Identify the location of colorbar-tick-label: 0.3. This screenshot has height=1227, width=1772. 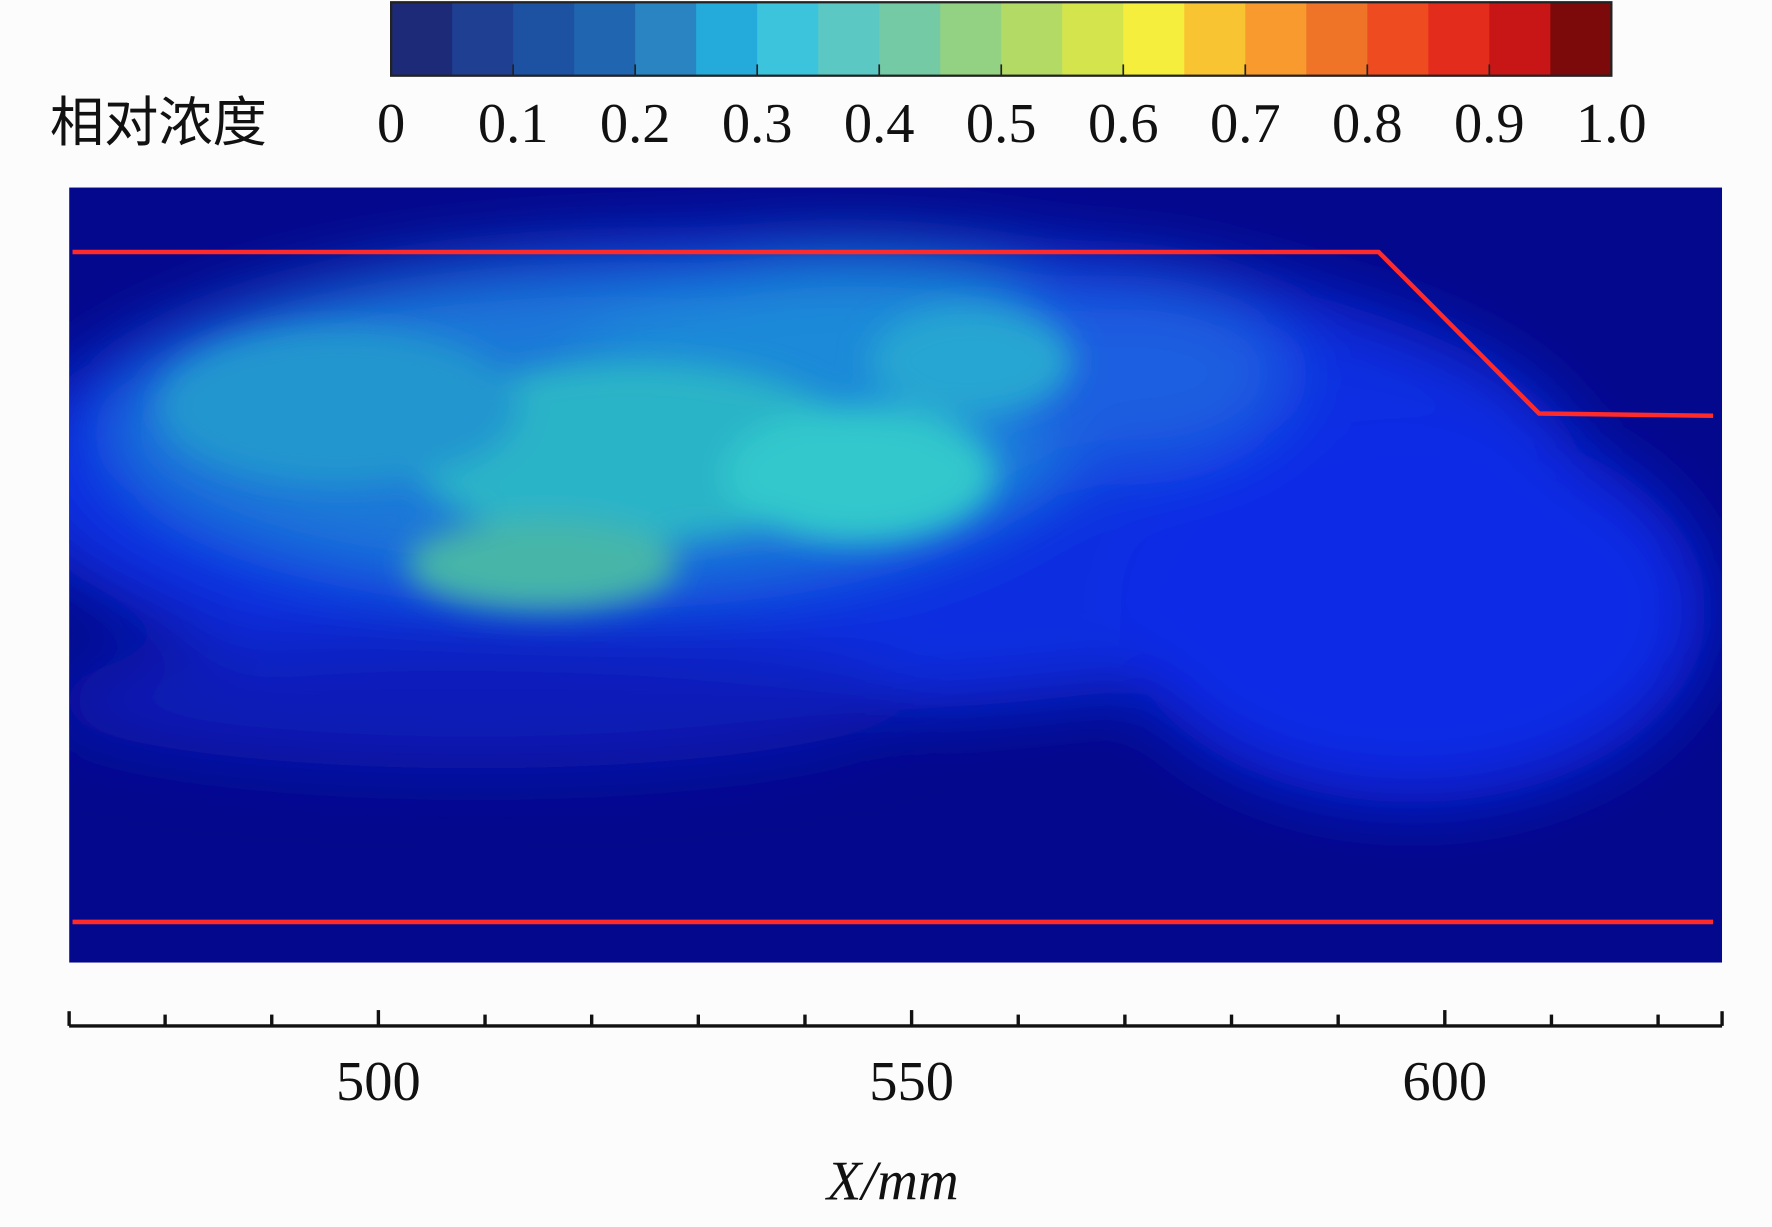
(757, 124).